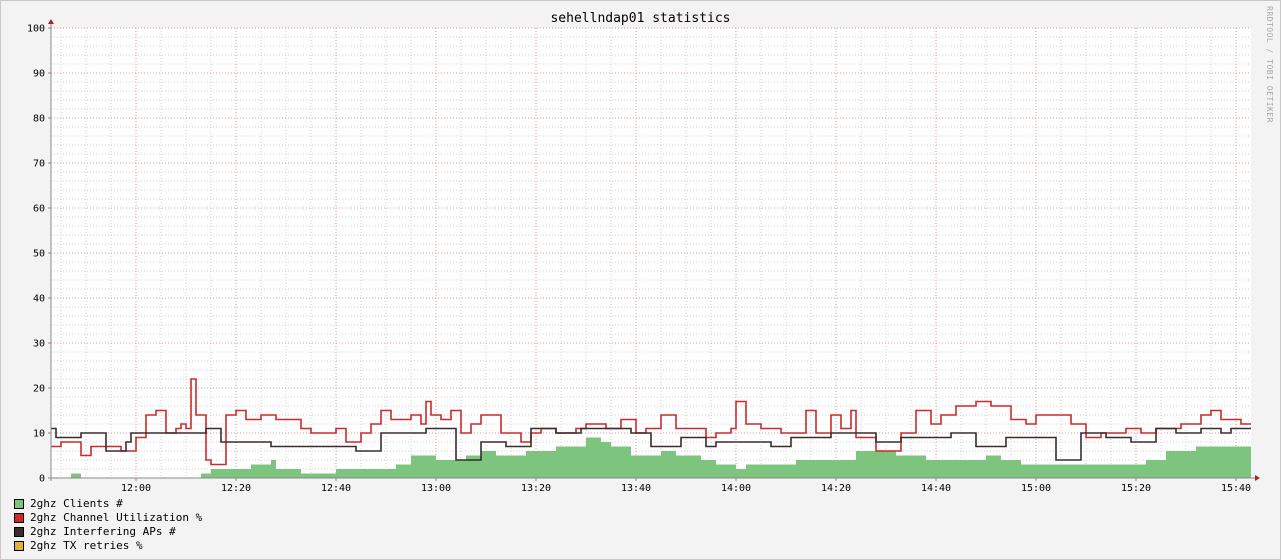  Describe the element at coordinates (39, 434) in the screenshot. I see `y-tick-label: 10` at that location.